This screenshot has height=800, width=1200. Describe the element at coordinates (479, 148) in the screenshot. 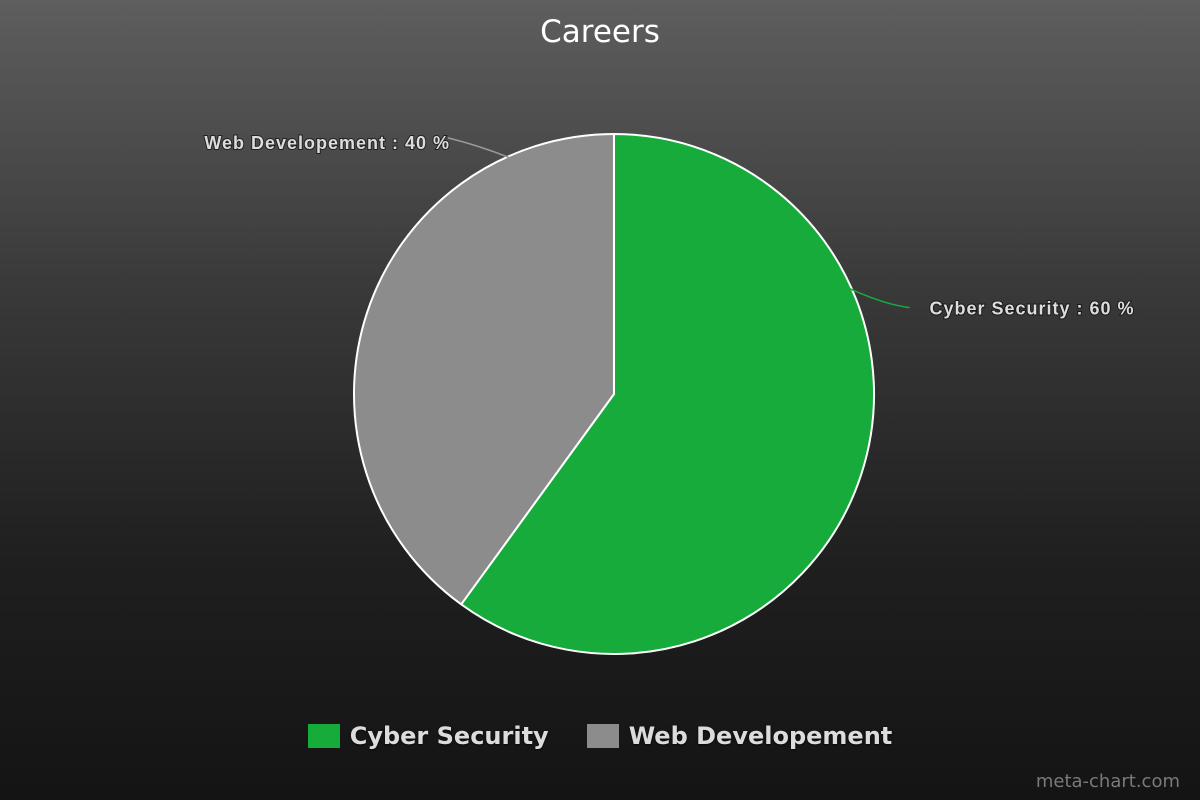

I see `leader-line-web-developement` at that location.